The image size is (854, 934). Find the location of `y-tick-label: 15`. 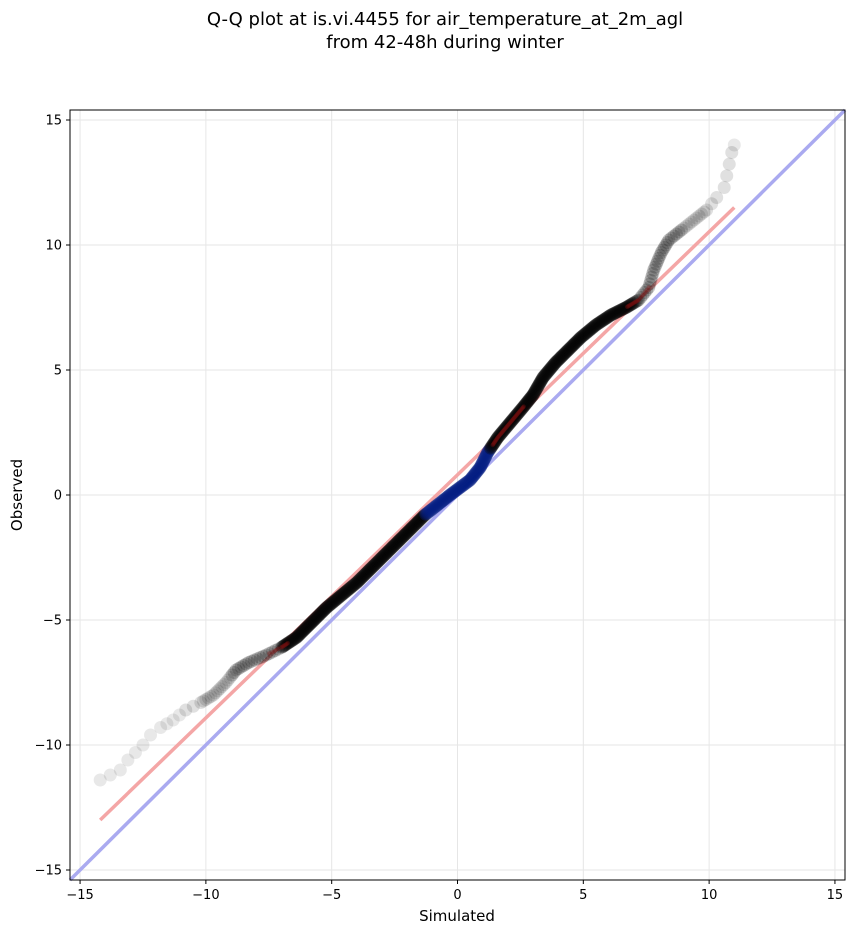

y-tick-label: 15 is located at coordinates (53, 121).